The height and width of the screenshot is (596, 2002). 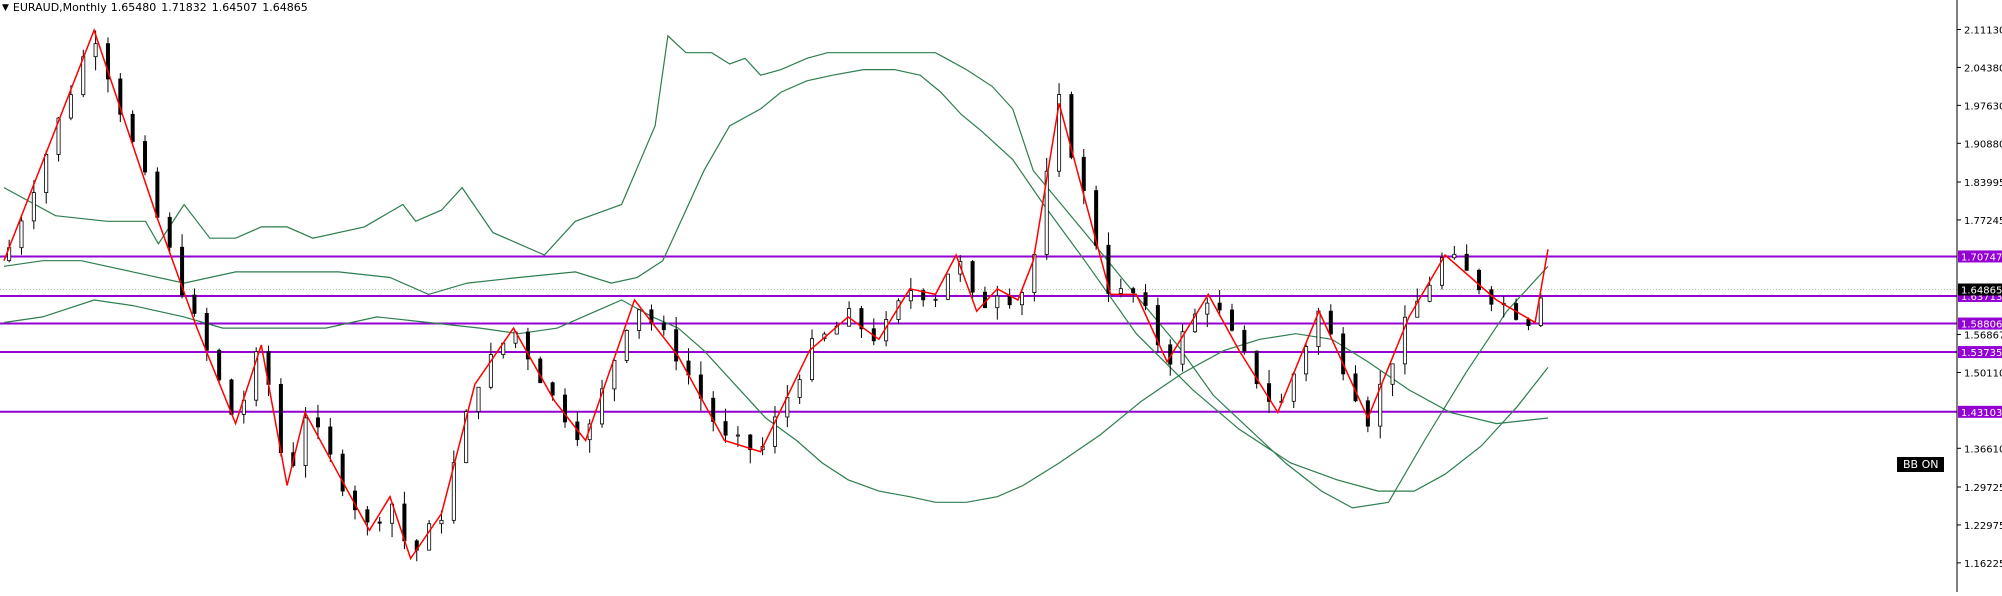 I want to click on level-label-1: 1.63713, so click(x=1981, y=297).